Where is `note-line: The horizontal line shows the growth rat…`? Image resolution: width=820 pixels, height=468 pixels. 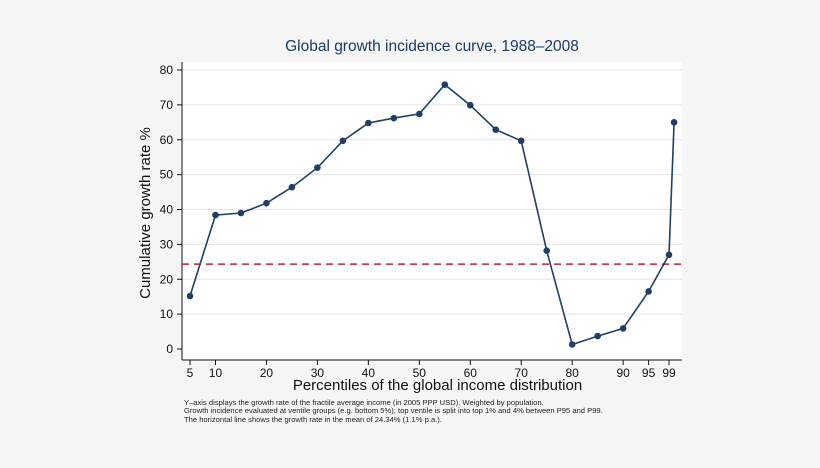 note-line: The horizontal line shows the growth rat… is located at coordinates (313, 419).